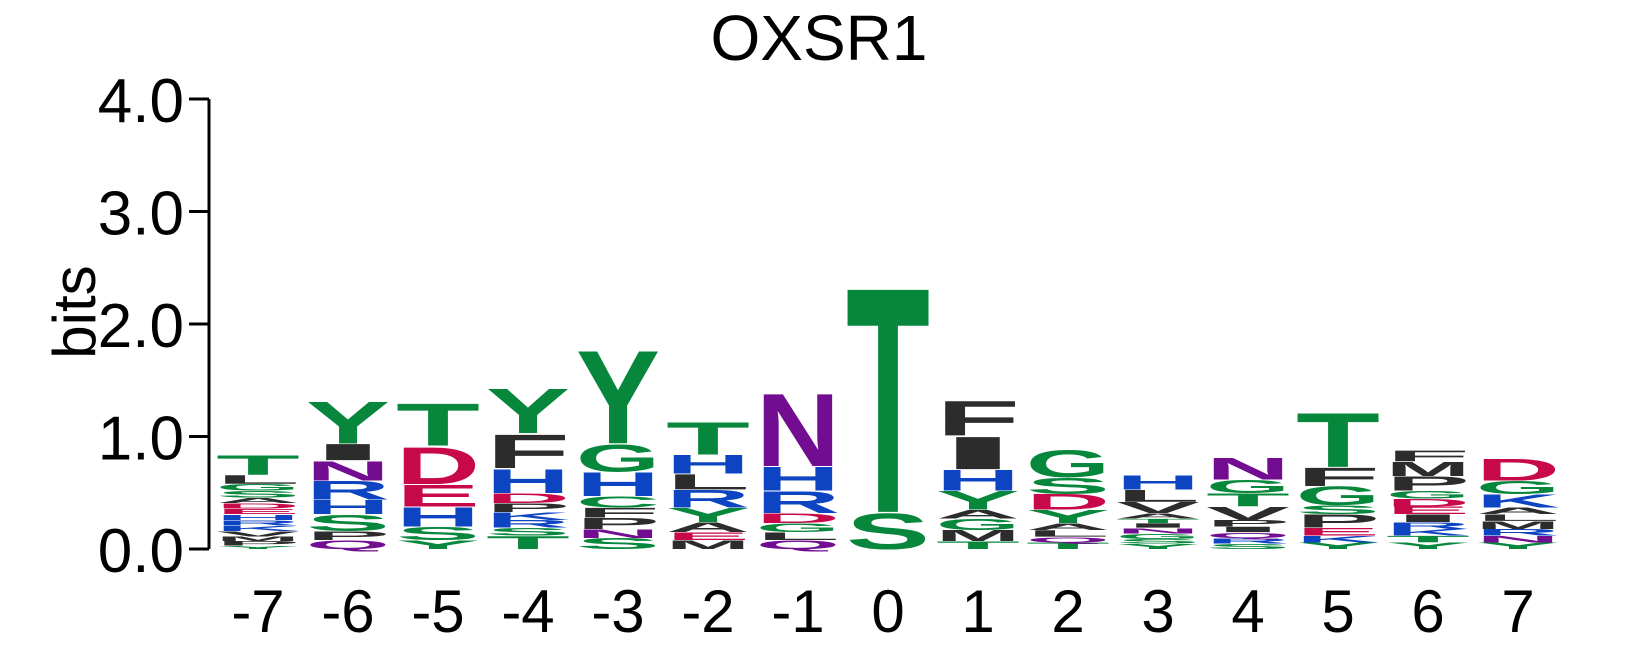 The image size is (1639, 661). Describe the element at coordinates (1427, 611) in the screenshot. I see `x-tick-label: 6` at that location.